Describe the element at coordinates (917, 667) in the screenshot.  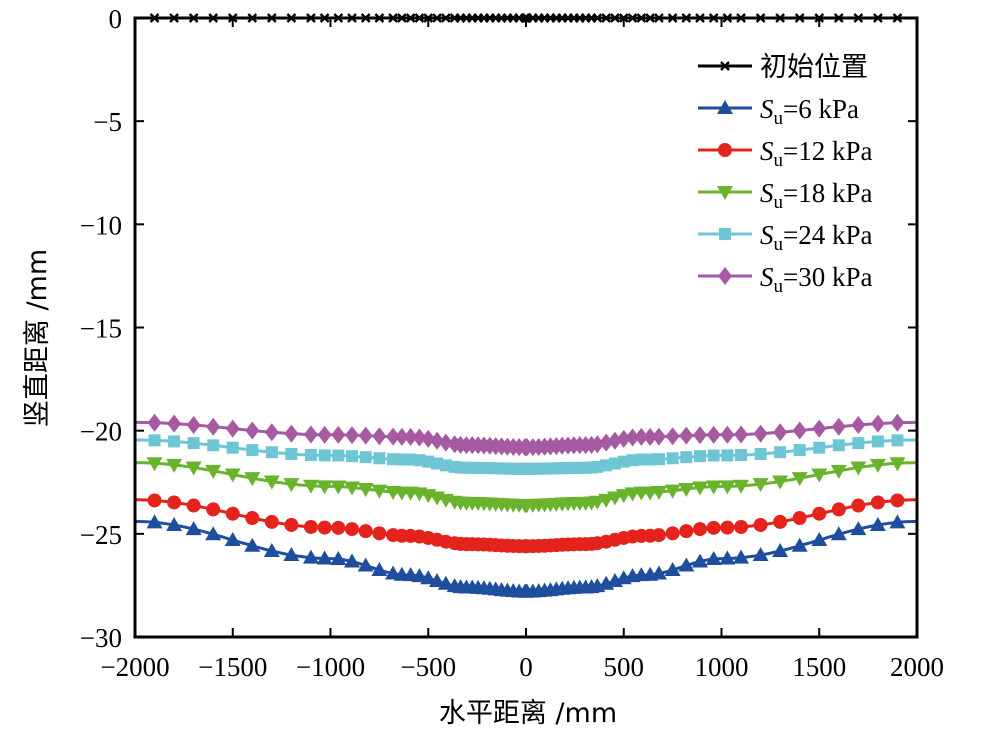
I see `x-tick-label: 2000` at that location.